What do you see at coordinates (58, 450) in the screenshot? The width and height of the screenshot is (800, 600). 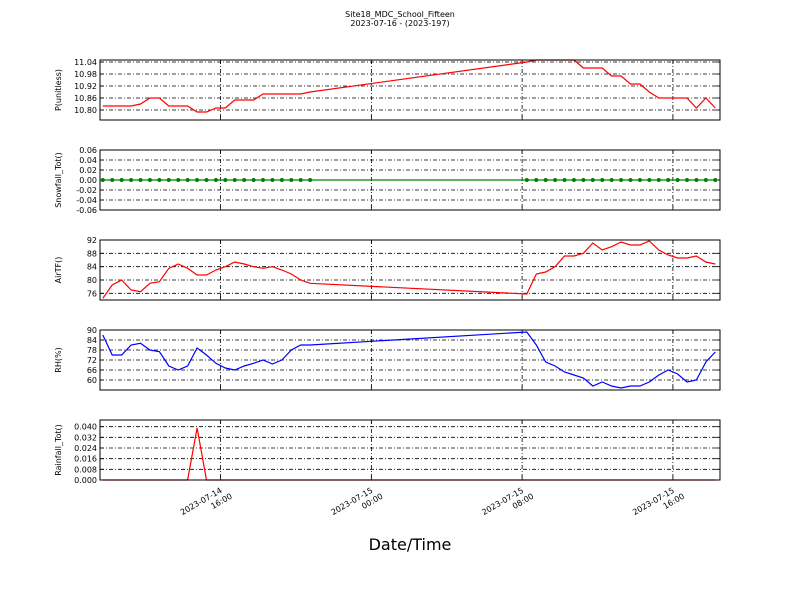 I see `y-axis-label: Rainfall_Tot()` at bounding box center [58, 450].